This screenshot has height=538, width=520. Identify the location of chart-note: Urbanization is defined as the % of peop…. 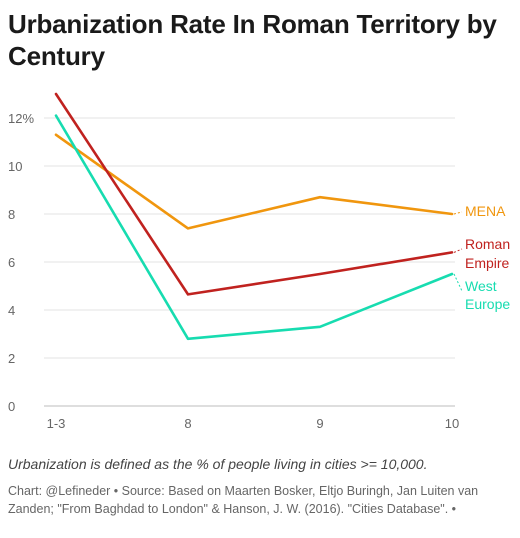
(218, 464).